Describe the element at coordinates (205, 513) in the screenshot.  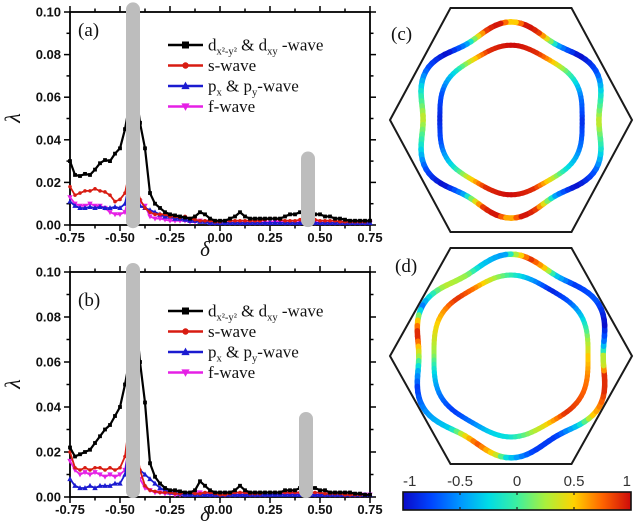
I see `x-axis-title: δ` at that location.